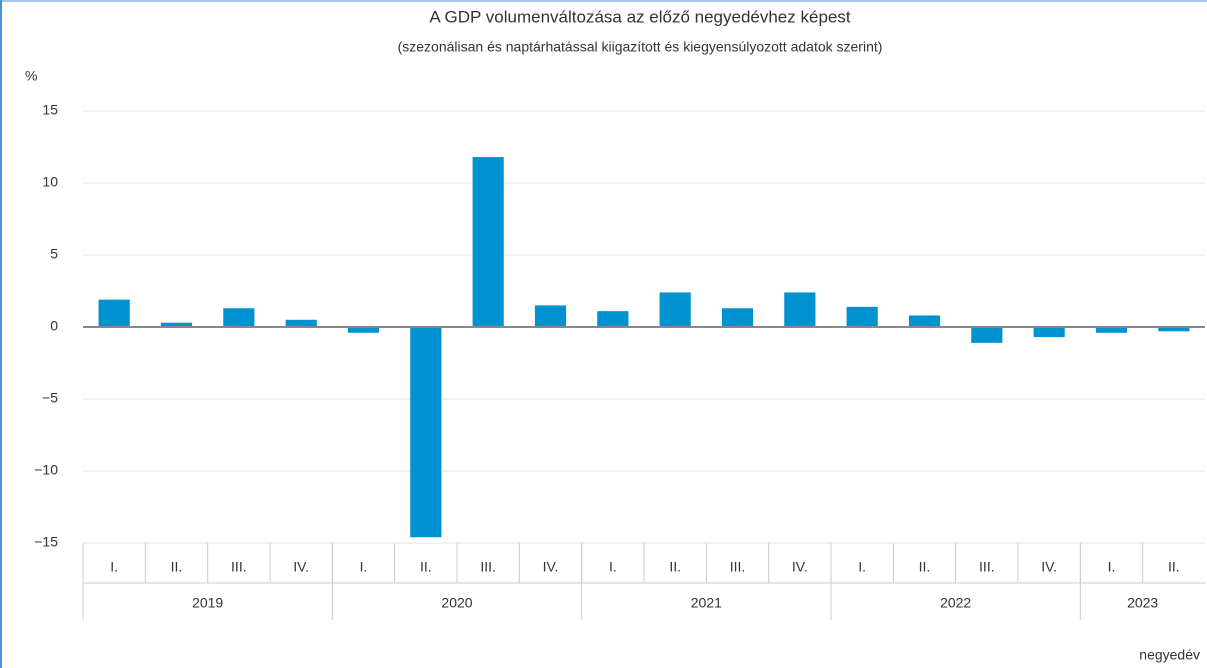  Describe the element at coordinates (46, 470) in the screenshot. I see `y-tick-label: −10` at that location.